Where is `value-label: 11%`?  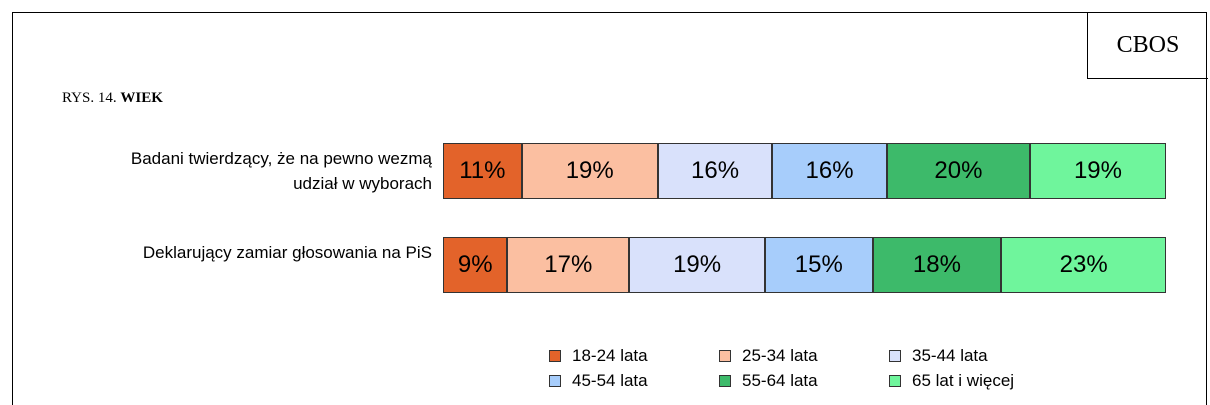
value-label: 11% is located at coordinates (482, 170).